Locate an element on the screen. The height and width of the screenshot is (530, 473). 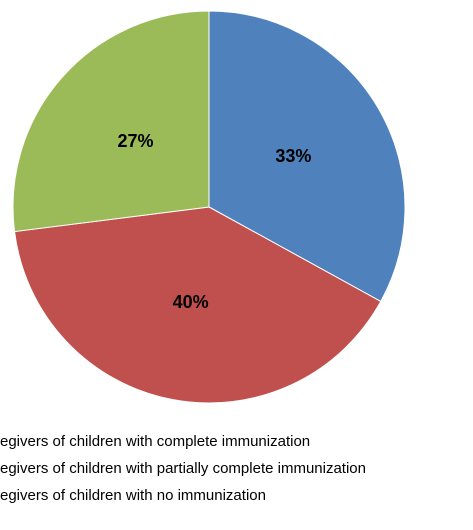
slice-label: 27% is located at coordinates (135, 141).